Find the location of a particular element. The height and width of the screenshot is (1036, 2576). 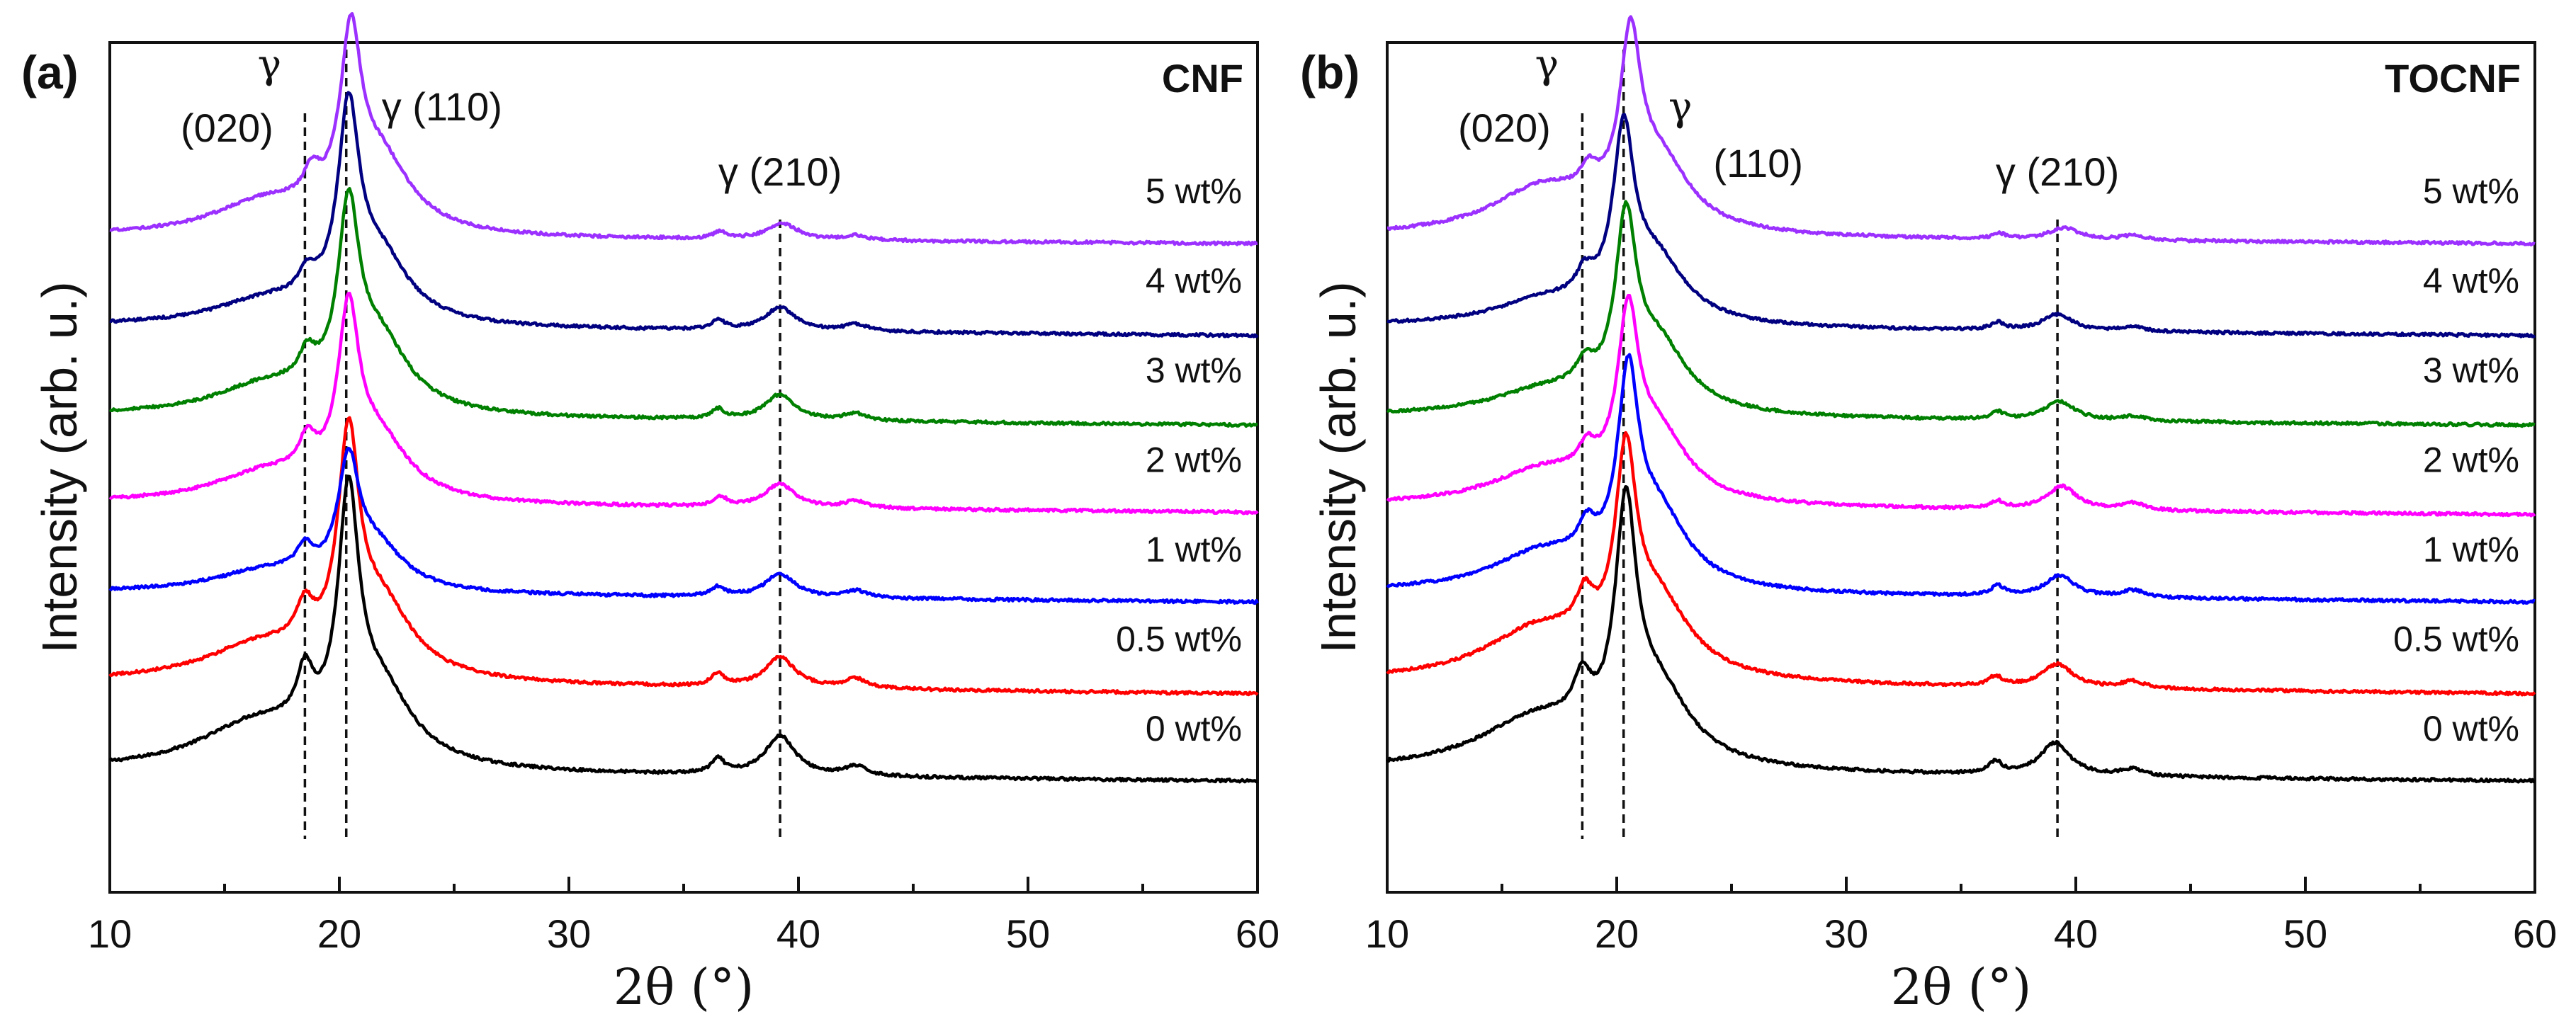

panel-label: (b) is located at coordinates (1330, 72).